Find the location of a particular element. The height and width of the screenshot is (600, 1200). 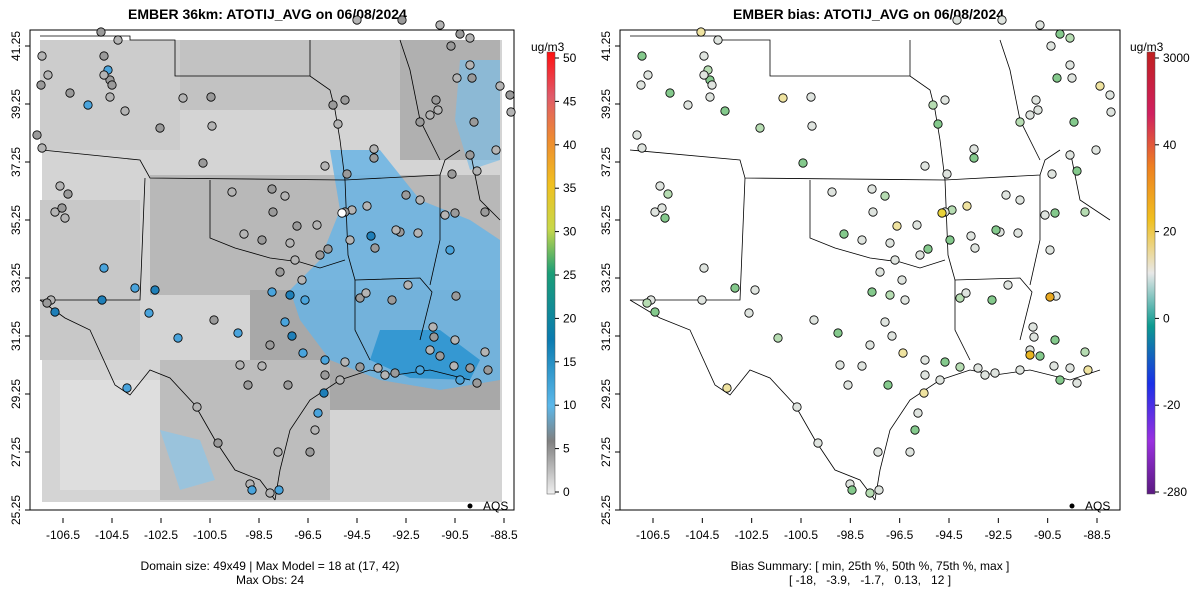

lon-tick-label: -98.5 is located at coordinates (851, 535).